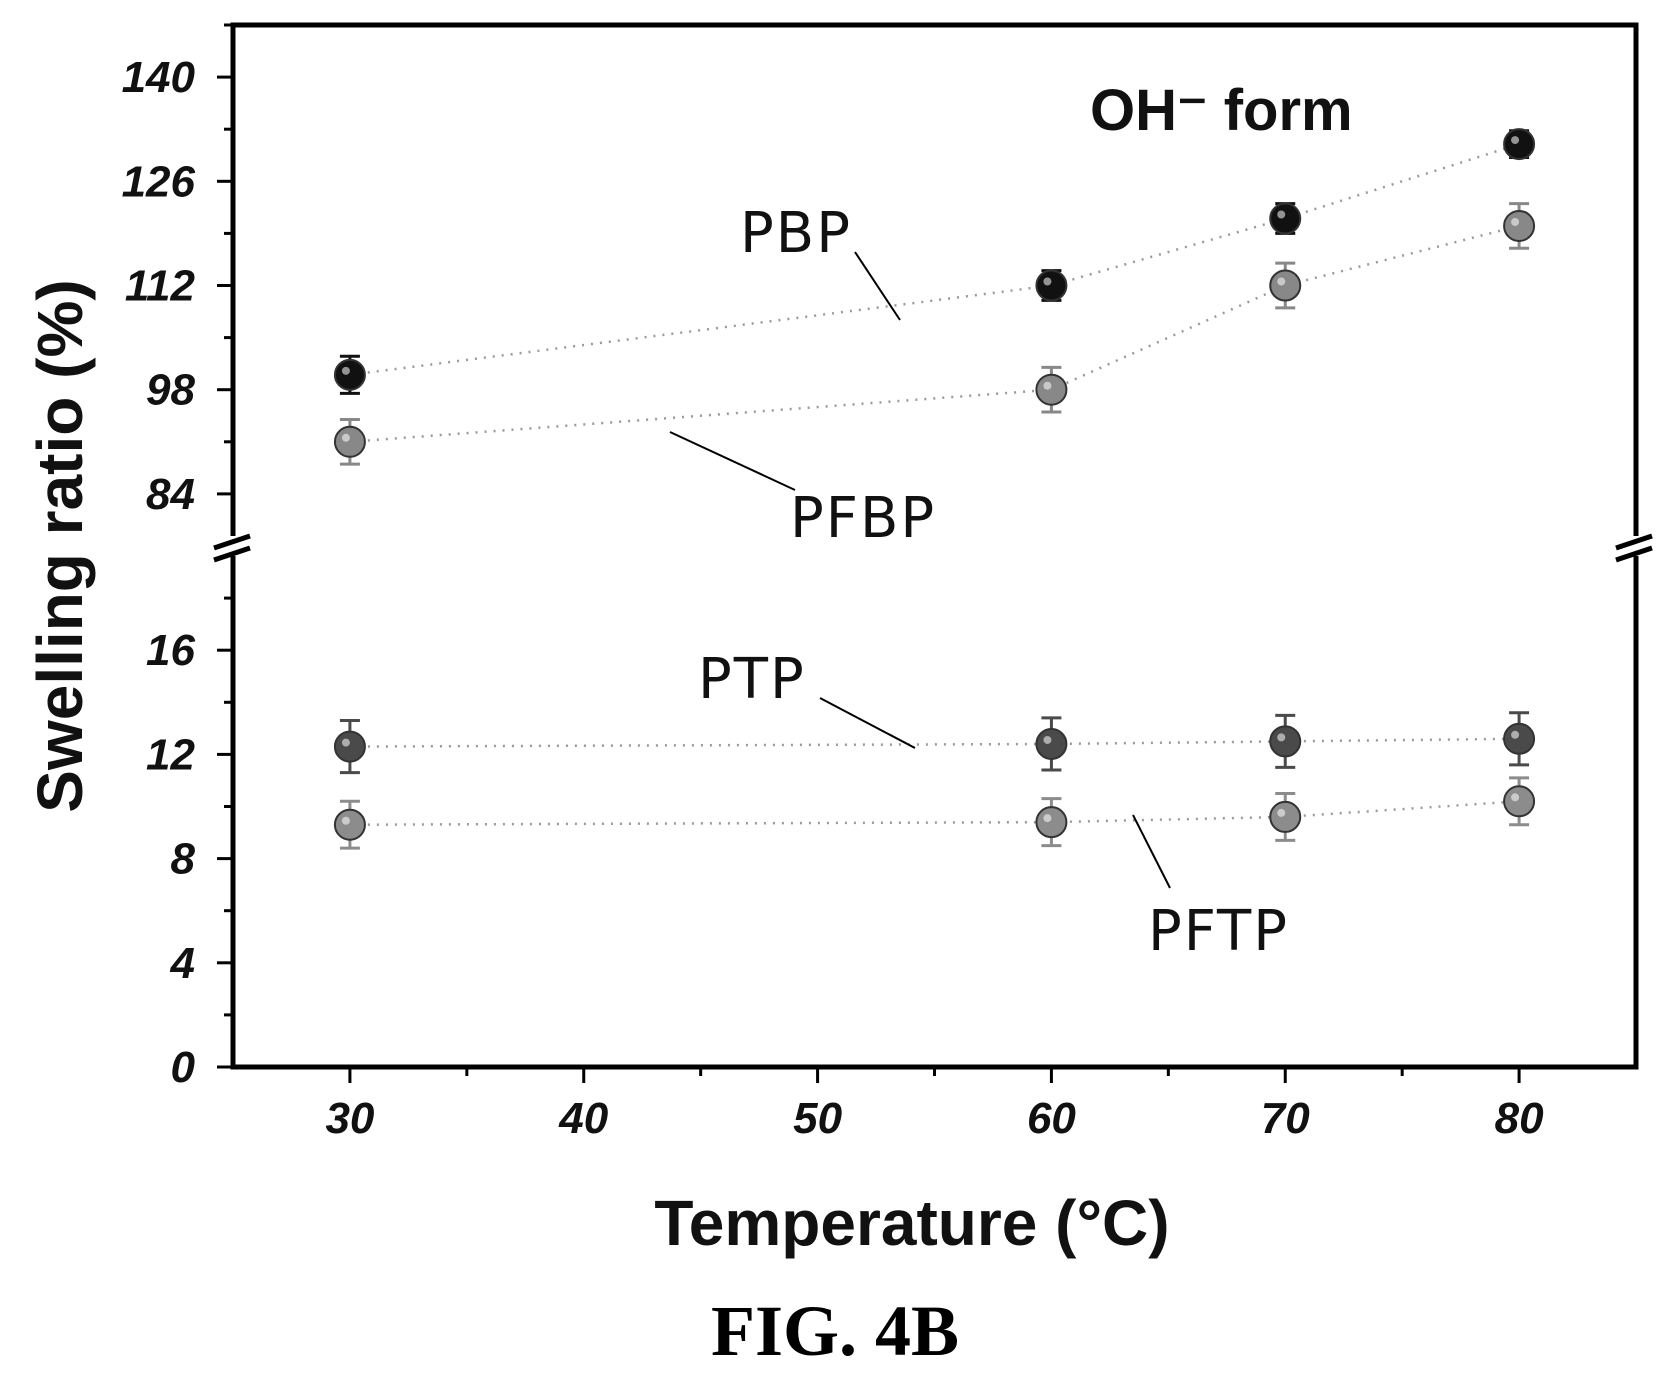 The width and height of the screenshot is (1671, 1375). I want to click on leader-lines, so click(920, 570).